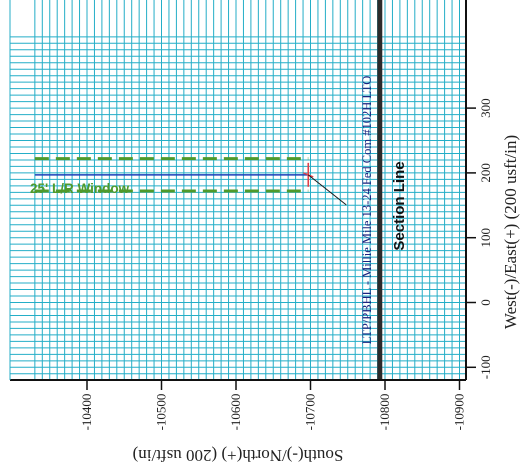 Image resolution: width=528 pixels, height=472 pixels. Describe the element at coordinates (485, 108) in the screenshot. I see `y-tick-label: 300` at that location.